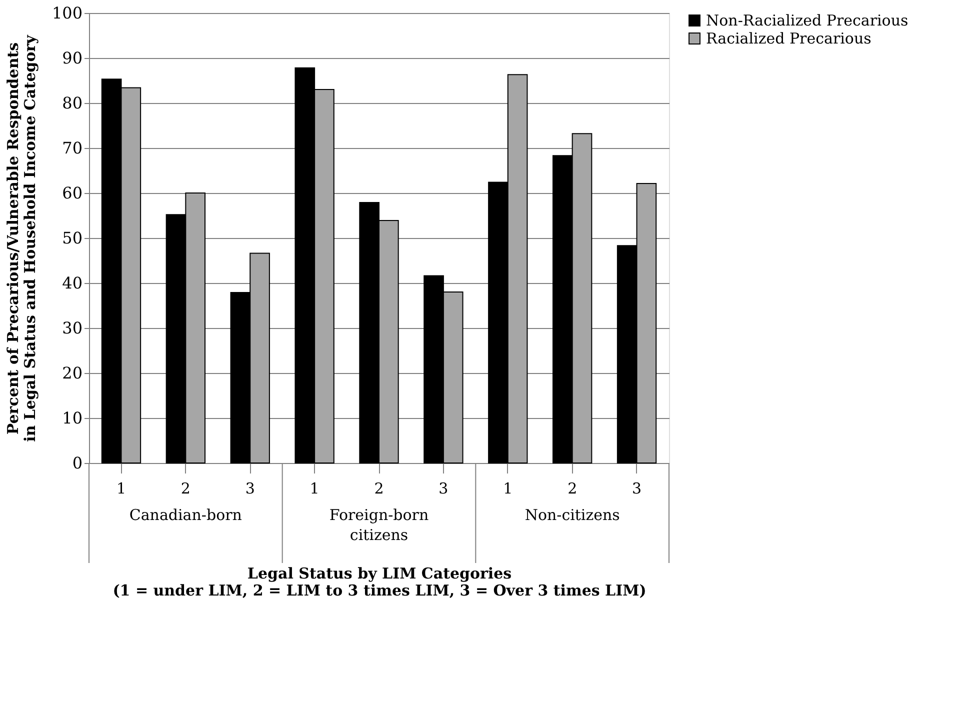 The height and width of the screenshot is (704, 967). I want to click on y-tick-label: 80, so click(72, 103).